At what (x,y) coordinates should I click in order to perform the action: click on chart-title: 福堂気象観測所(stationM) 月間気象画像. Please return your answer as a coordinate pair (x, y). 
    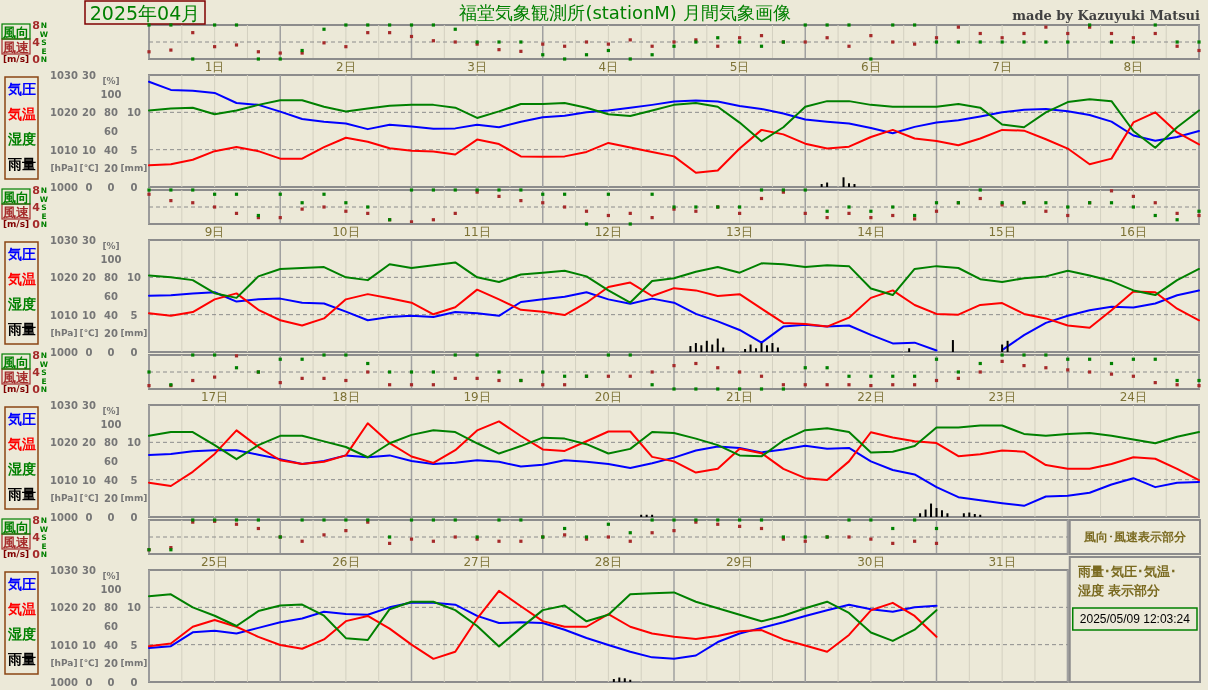
    Looking at the image, I should click on (625, 12).